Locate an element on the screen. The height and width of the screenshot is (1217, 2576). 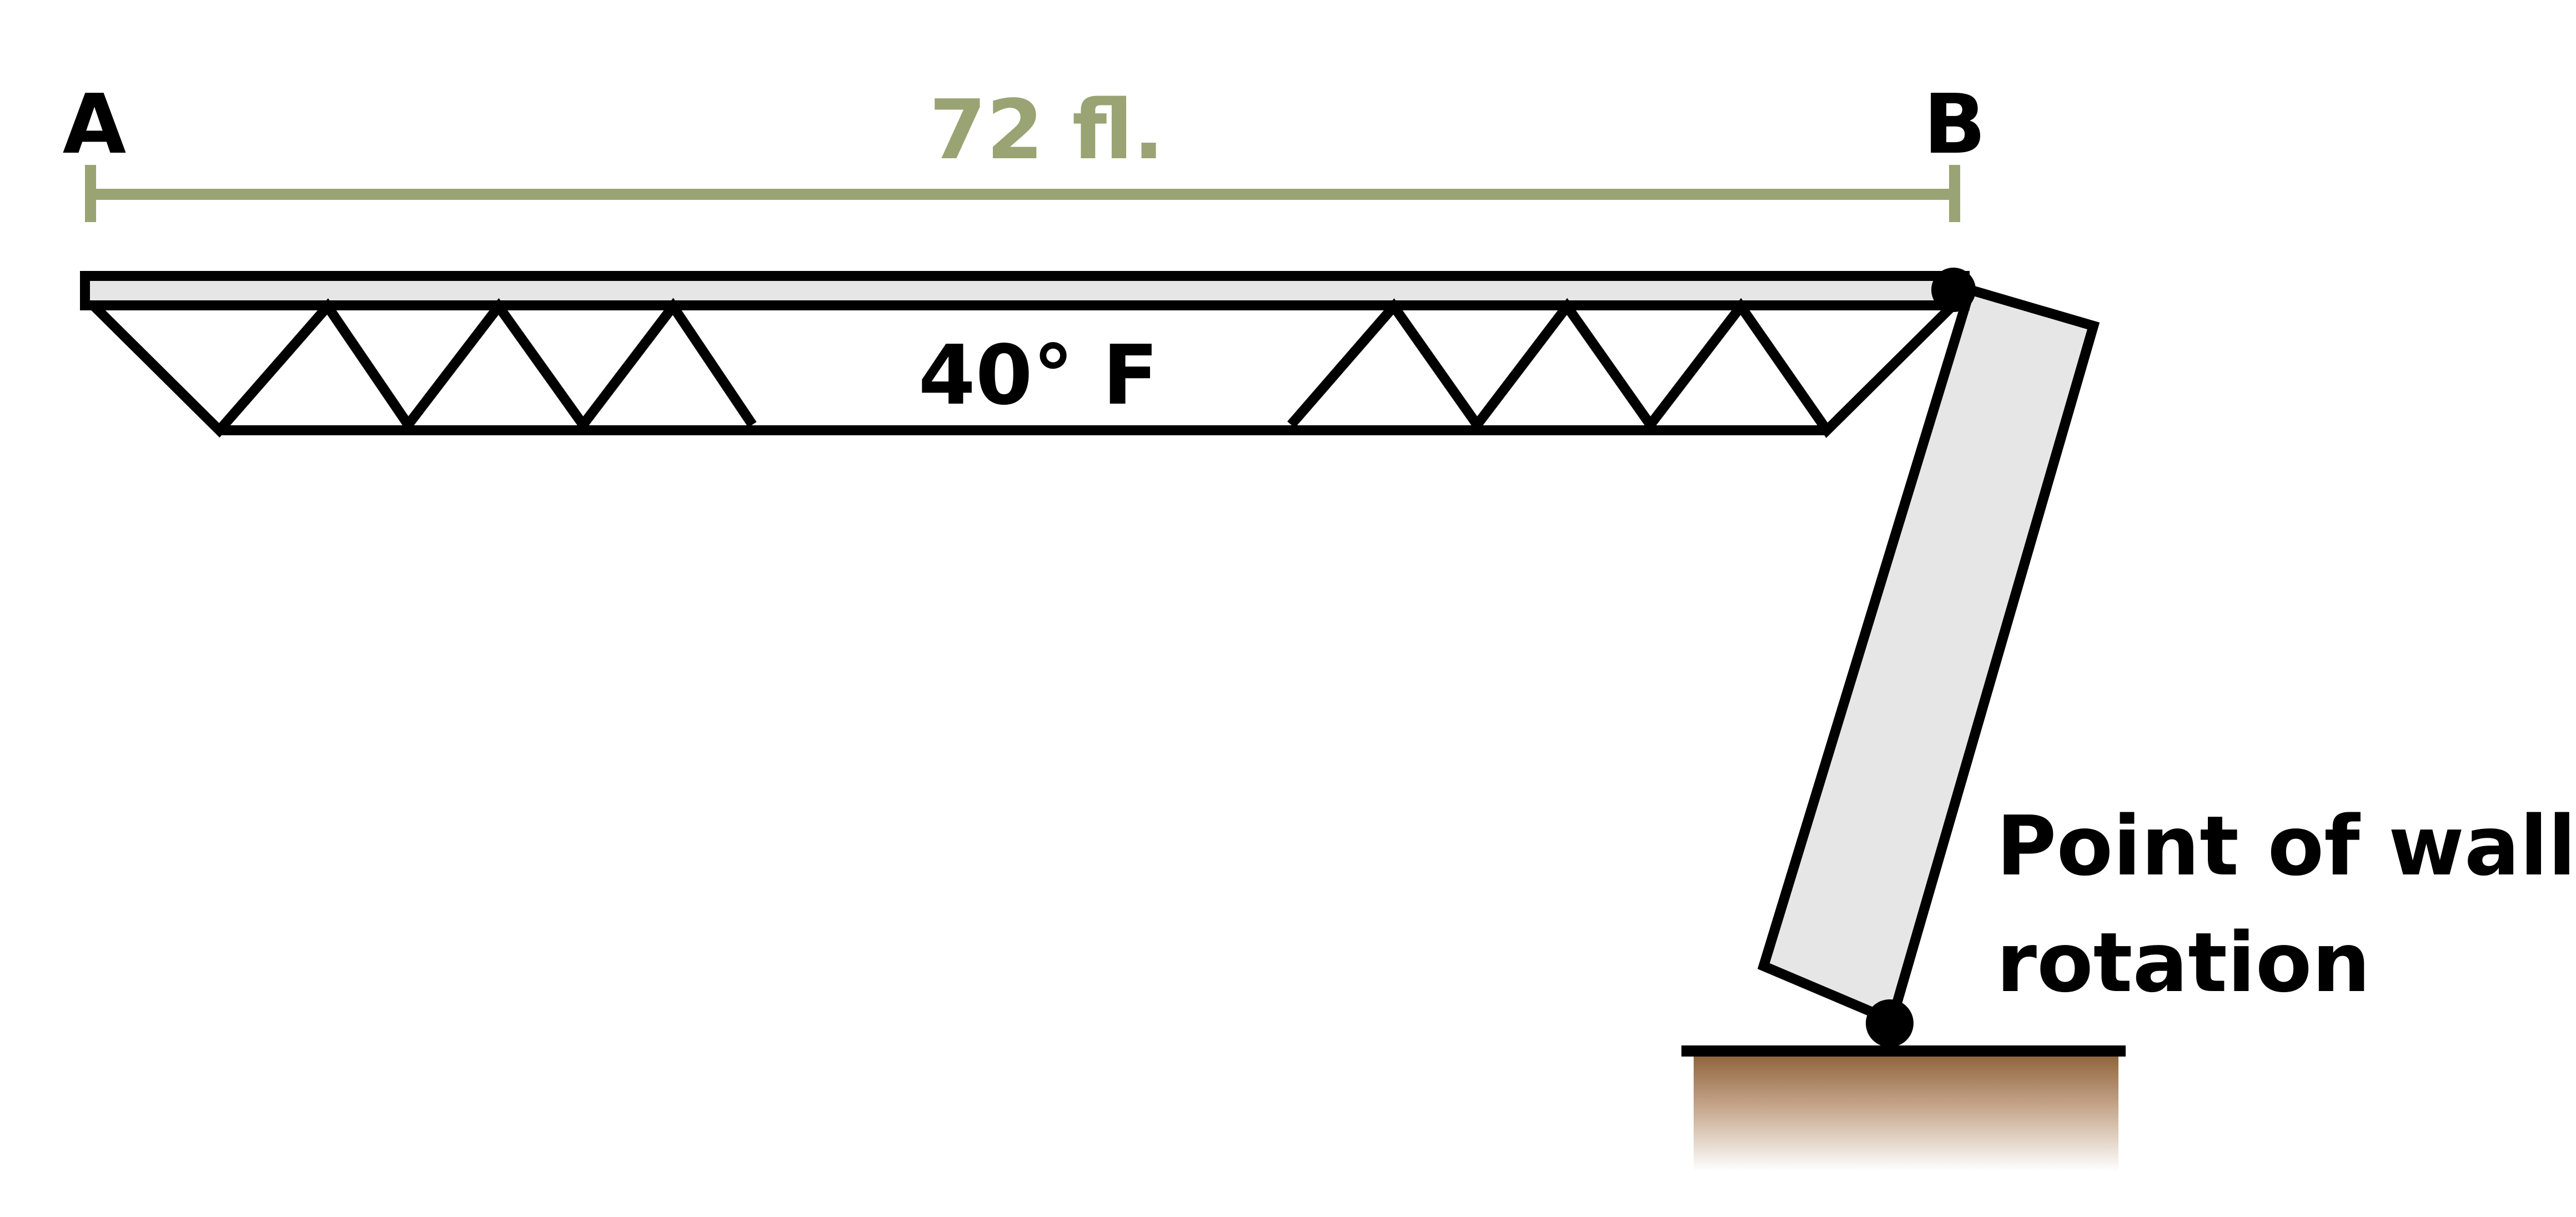
pin-joint-base is located at coordinates (1890, 1023).